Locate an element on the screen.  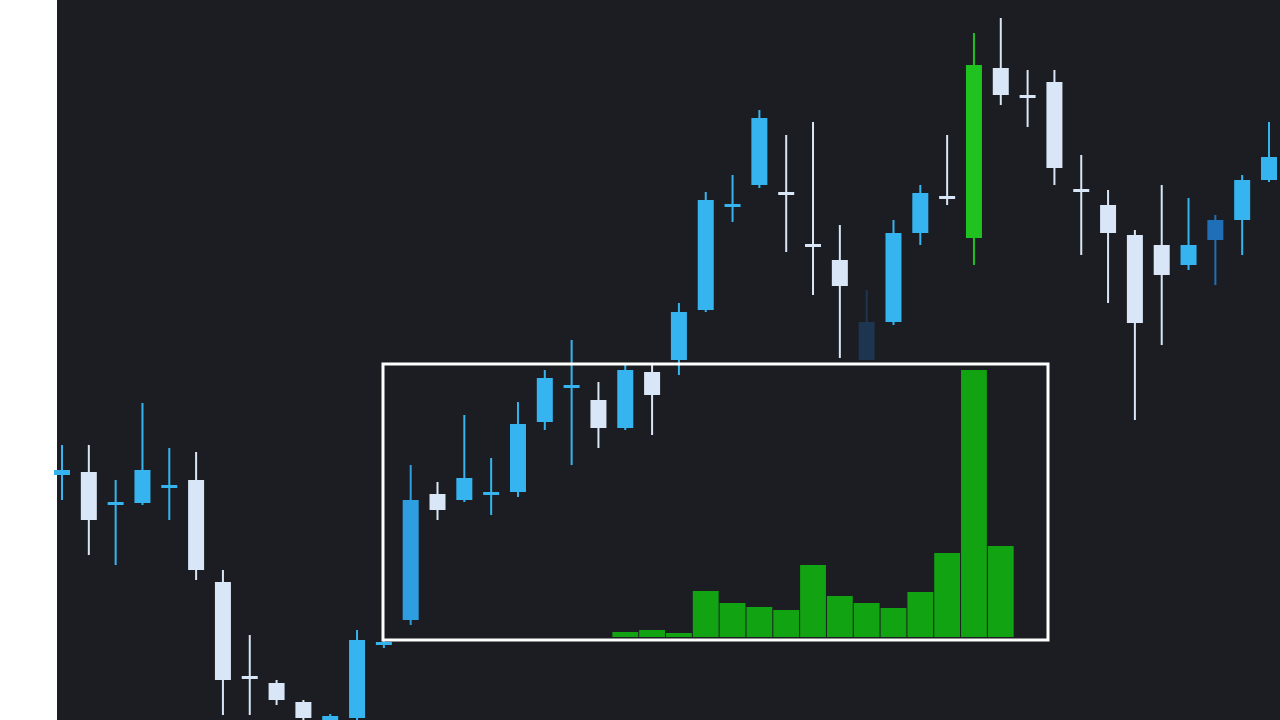
volume-layer is located at coordinates (813, 503).